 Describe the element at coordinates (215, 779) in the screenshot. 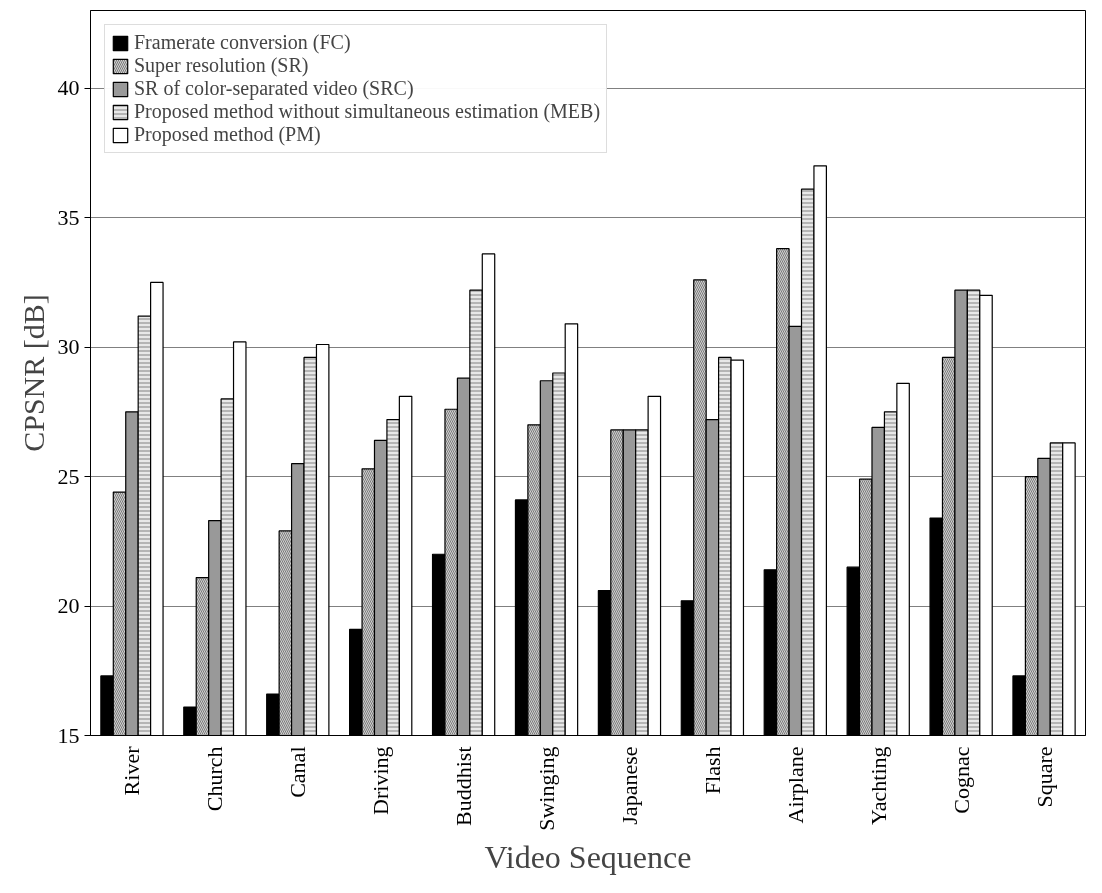

I see `x-tick-label: Church` at that location.